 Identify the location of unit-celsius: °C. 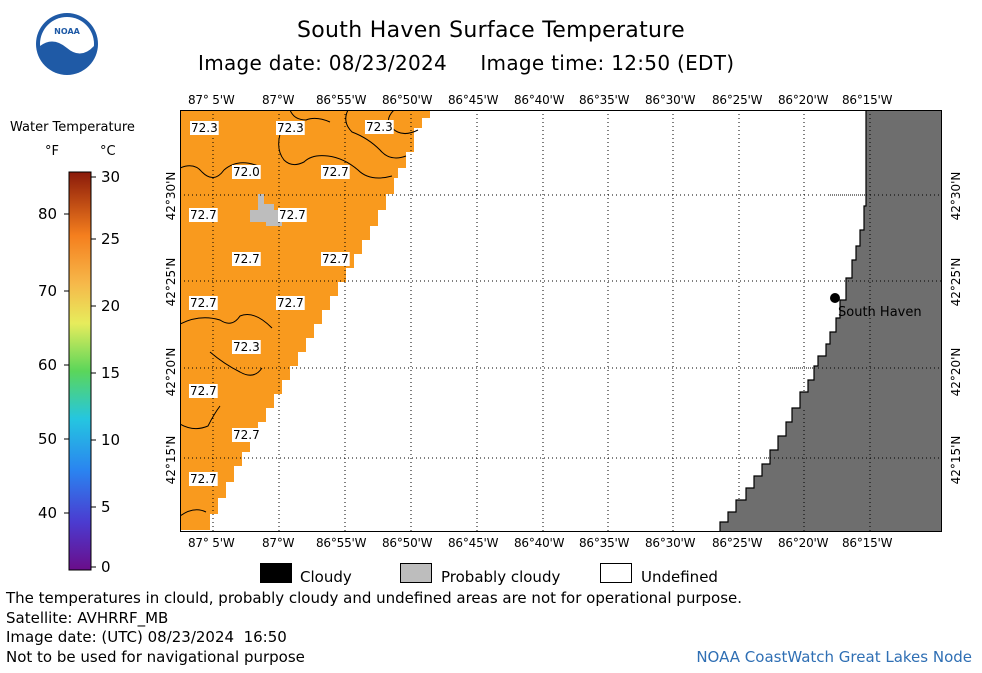
(108, 151).